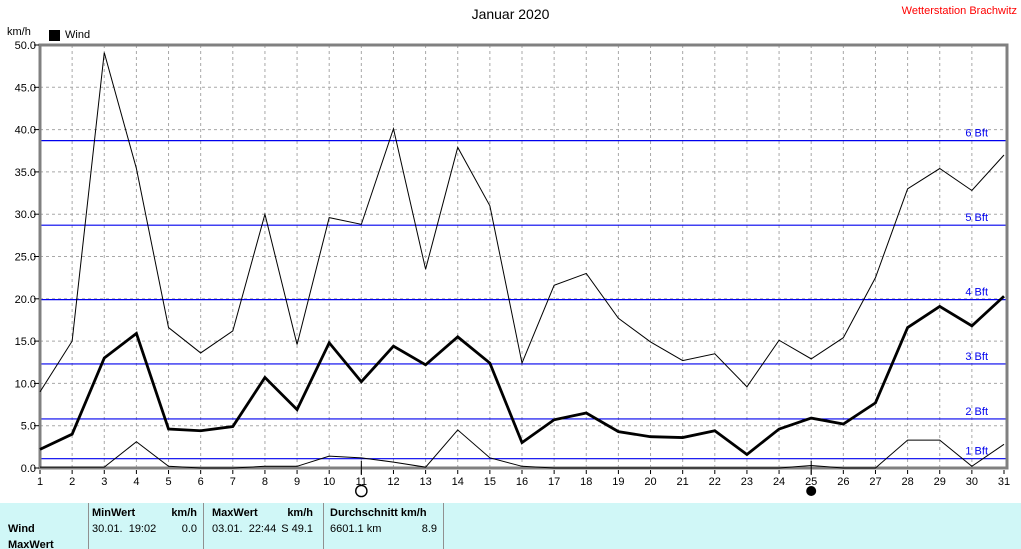  What do you see at coordinates (25, 46) in the screenshot?
I see `y-axis-tick-label: 50.0` at bounding box center [25, 46].